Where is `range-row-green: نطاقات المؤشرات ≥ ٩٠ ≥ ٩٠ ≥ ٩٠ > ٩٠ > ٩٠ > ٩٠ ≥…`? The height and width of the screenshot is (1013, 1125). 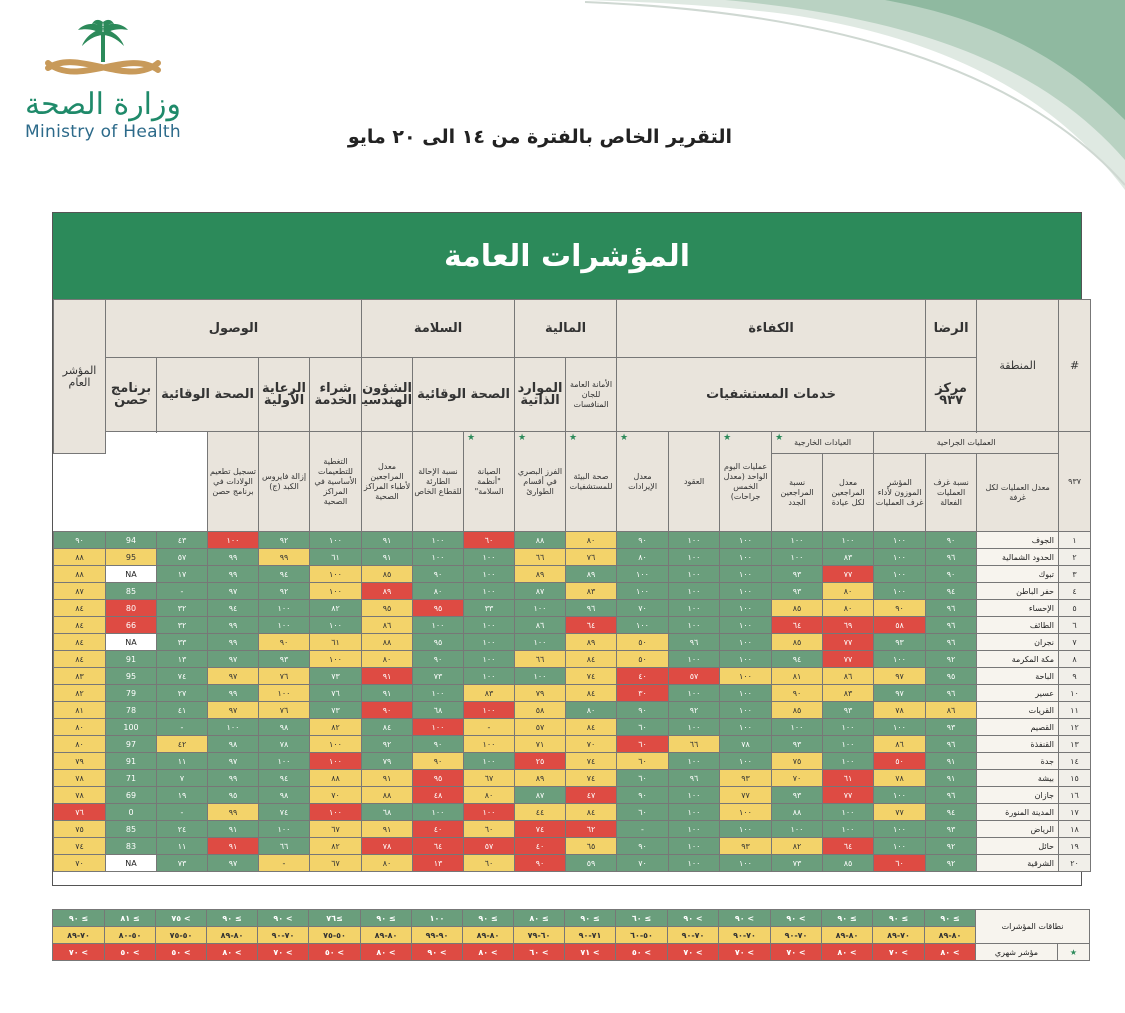
range-row-green: نطاقات المؤشرات ≥ ٩٠ ≥ ٩٠ ≥ ٩٠ > ٩٠ > ٩٠ > ٩٠ ≥… is located at coordinates (571, 926).